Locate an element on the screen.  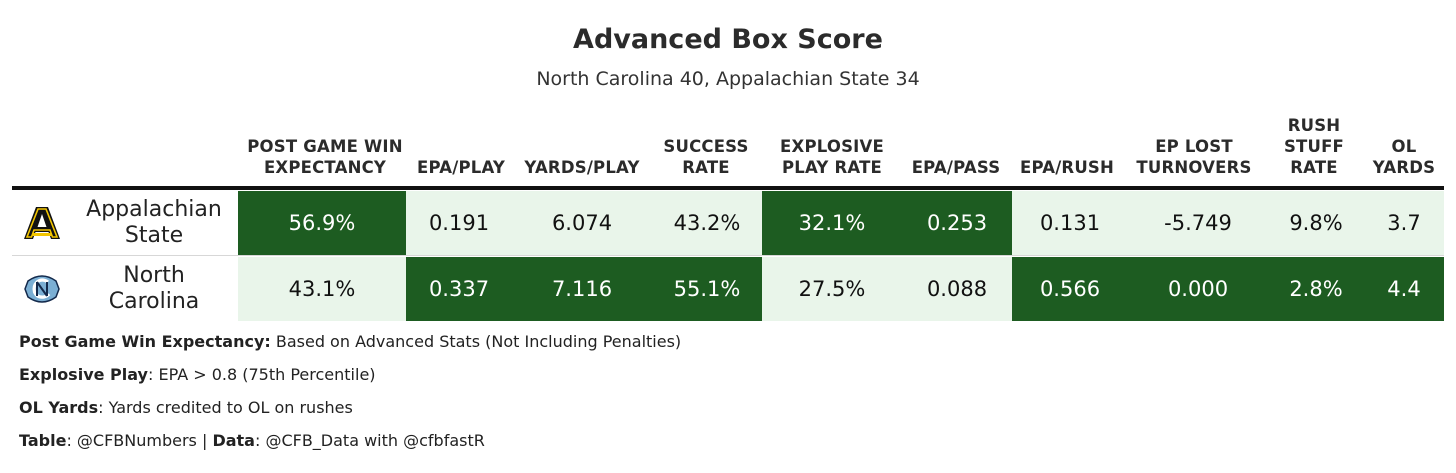
header-epa-play: EPA/PLAY is located at coordinates (461, 167).